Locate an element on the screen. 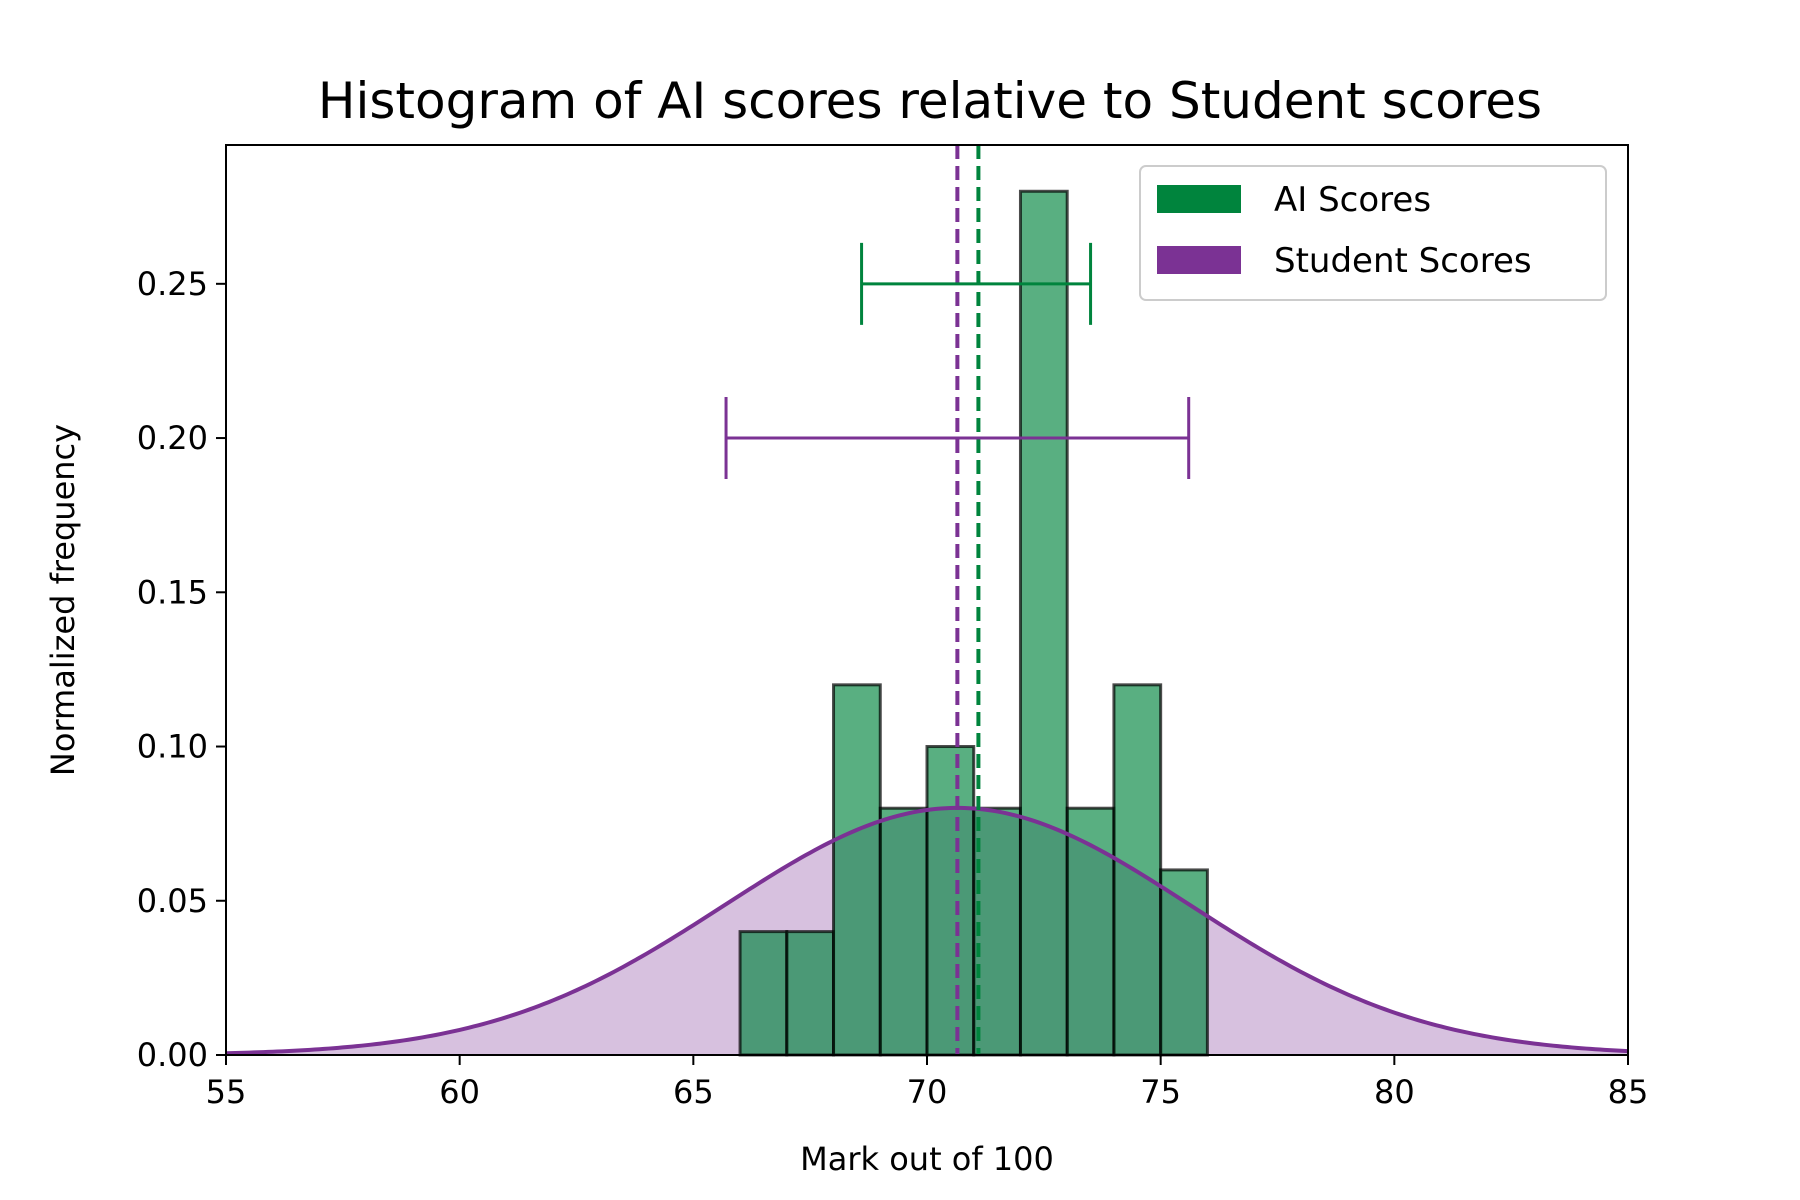  x-tick-label: 65 is located at coordinates (693, 1092).